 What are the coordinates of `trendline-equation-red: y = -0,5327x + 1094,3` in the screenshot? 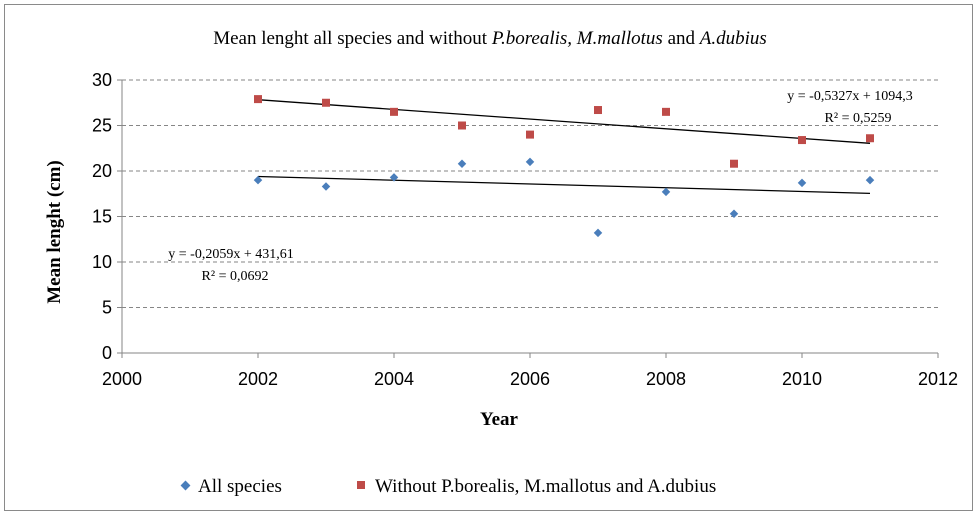 It's located at (849, 96).